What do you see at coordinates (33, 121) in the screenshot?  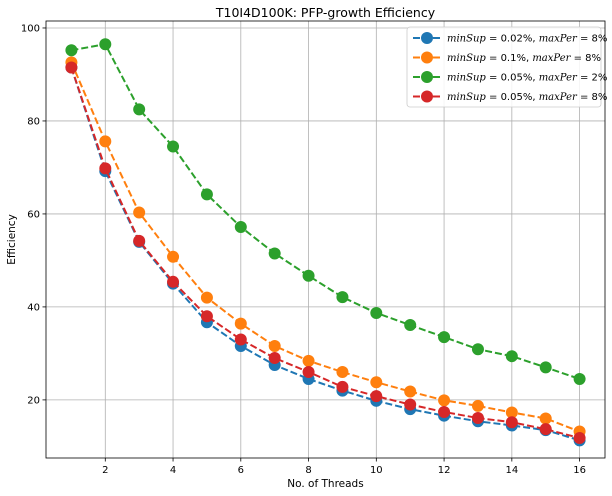 I see `y-tick-label: 80` at bounding box center [33, 121].